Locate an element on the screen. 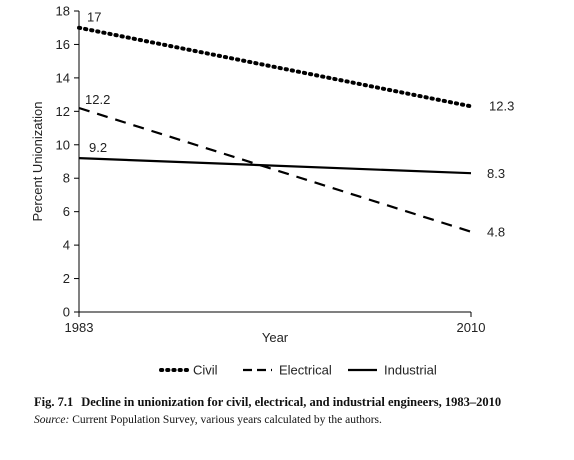 This screenshot has height=460, width=574. data-label-electrical: 12.2 is located at coordinates (97, 99).